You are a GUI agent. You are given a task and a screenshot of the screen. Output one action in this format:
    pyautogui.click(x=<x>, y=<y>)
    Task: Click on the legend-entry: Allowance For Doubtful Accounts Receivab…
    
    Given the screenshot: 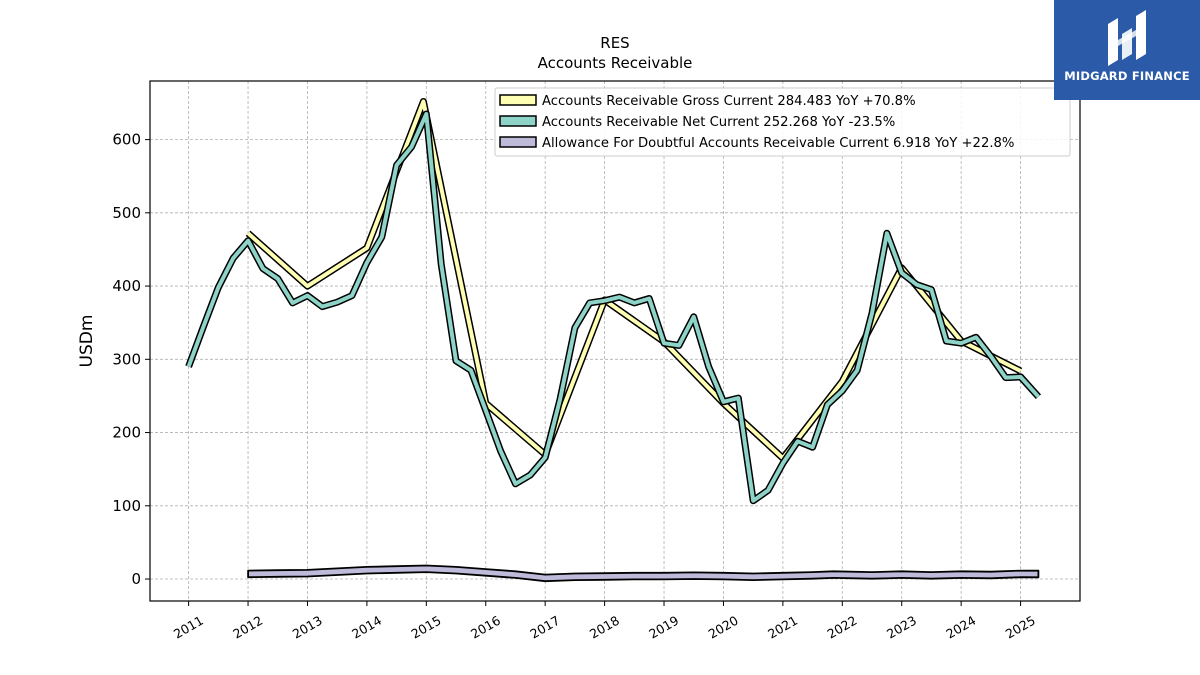 What is the action you would take?
    pyautogui.click(x=778, y=143)
    